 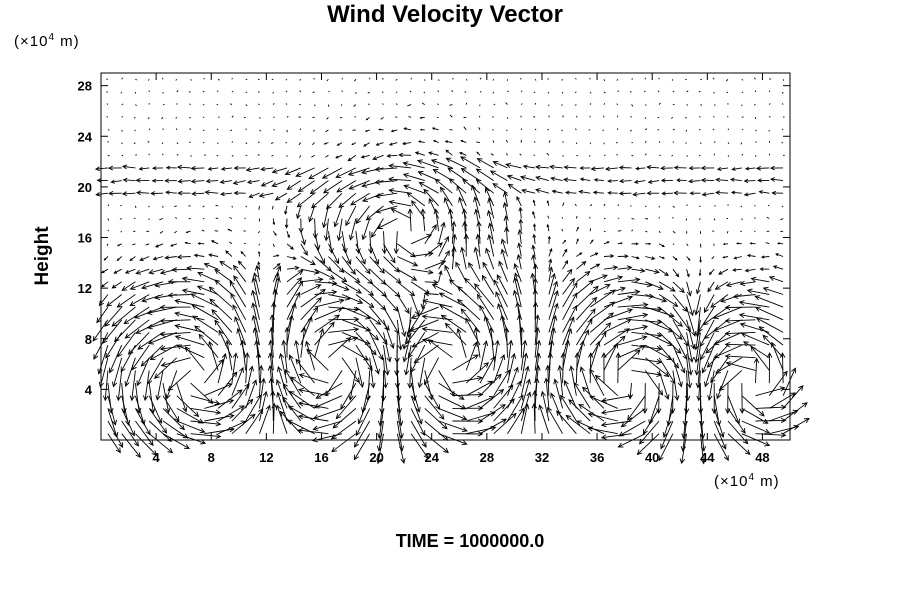 I want to click on y-tick-label: 20, so click(x=85, y=187).